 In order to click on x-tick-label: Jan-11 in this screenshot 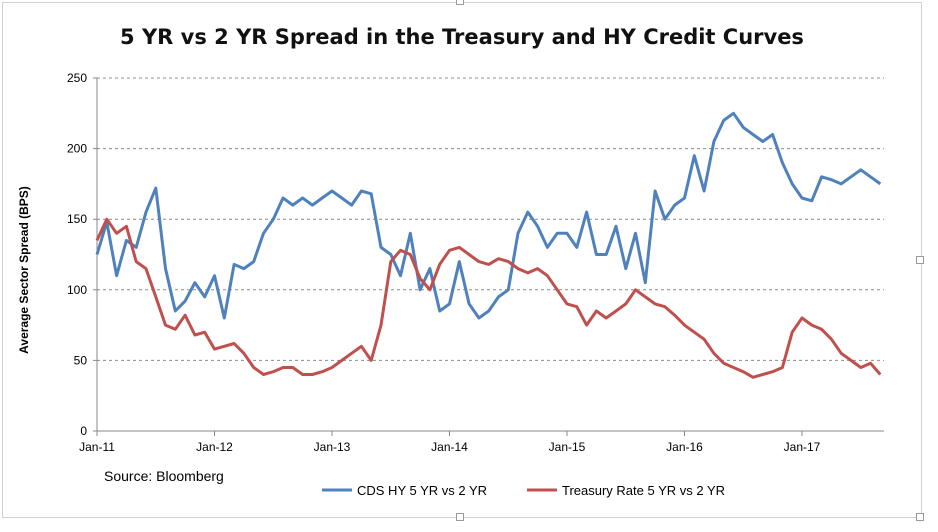, I will do `click(97, 447)`.